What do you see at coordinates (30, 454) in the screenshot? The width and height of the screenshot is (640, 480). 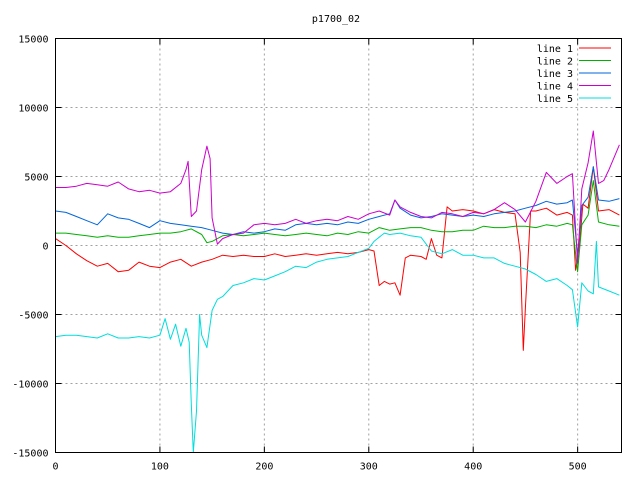 I see `y-tick-label: -15000` at bounding box center [30, 454].